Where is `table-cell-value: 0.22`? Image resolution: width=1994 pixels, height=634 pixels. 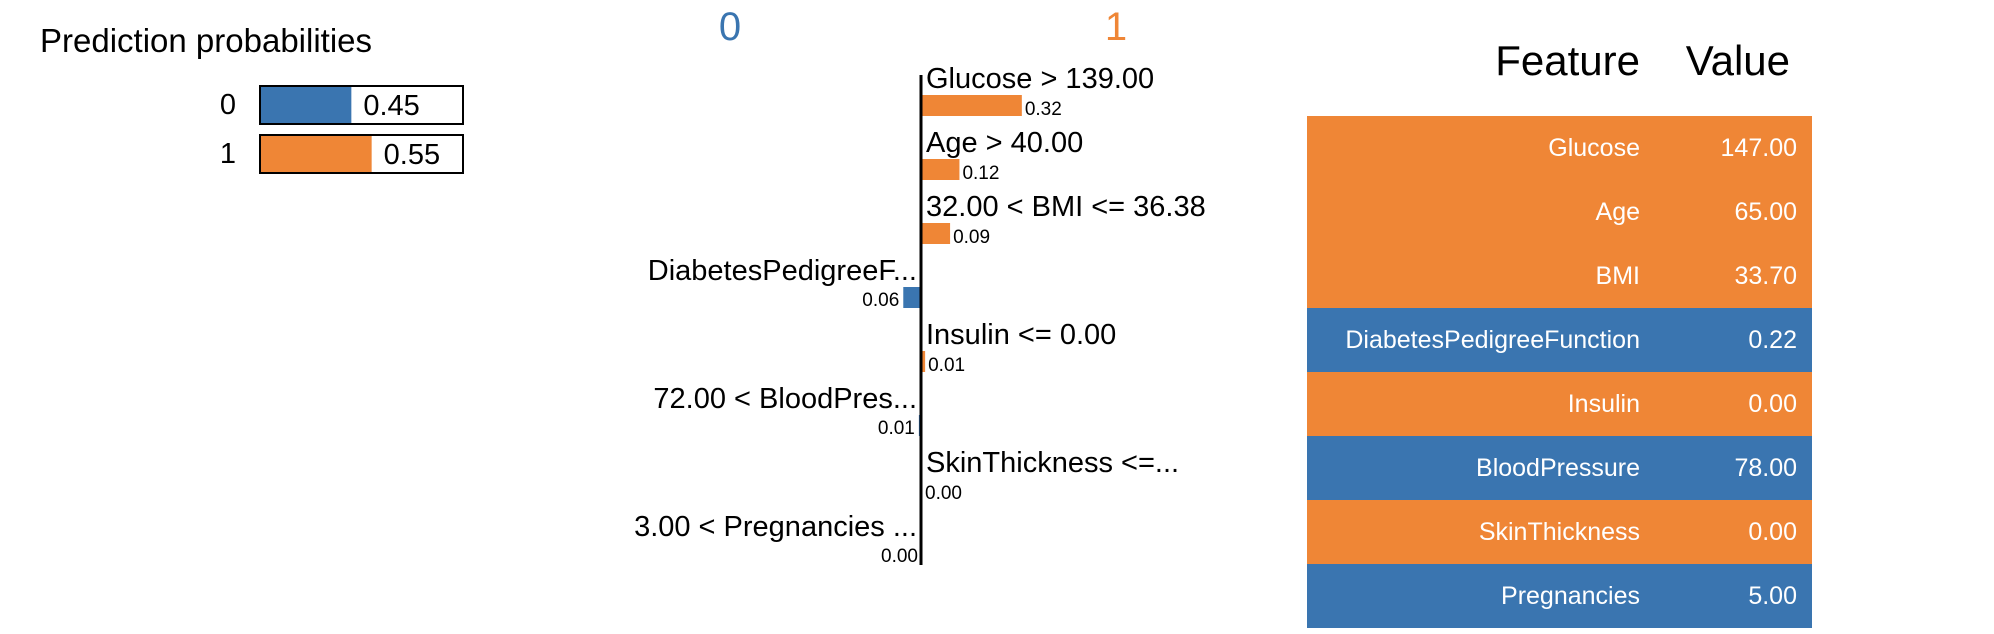 table-cell-value: 0.22 is located at coordinates (1772, 340).